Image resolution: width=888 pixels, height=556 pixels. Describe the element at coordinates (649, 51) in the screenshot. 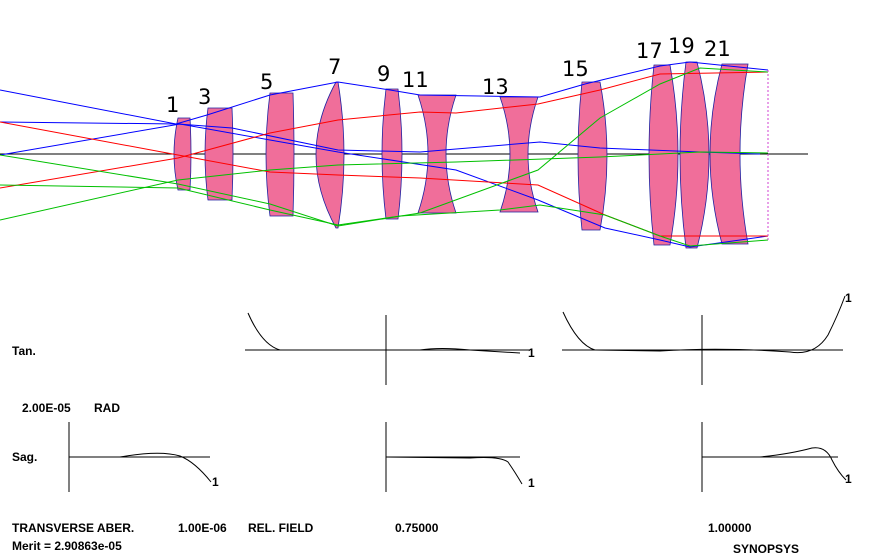

I see `surface-label: 17` at that location.